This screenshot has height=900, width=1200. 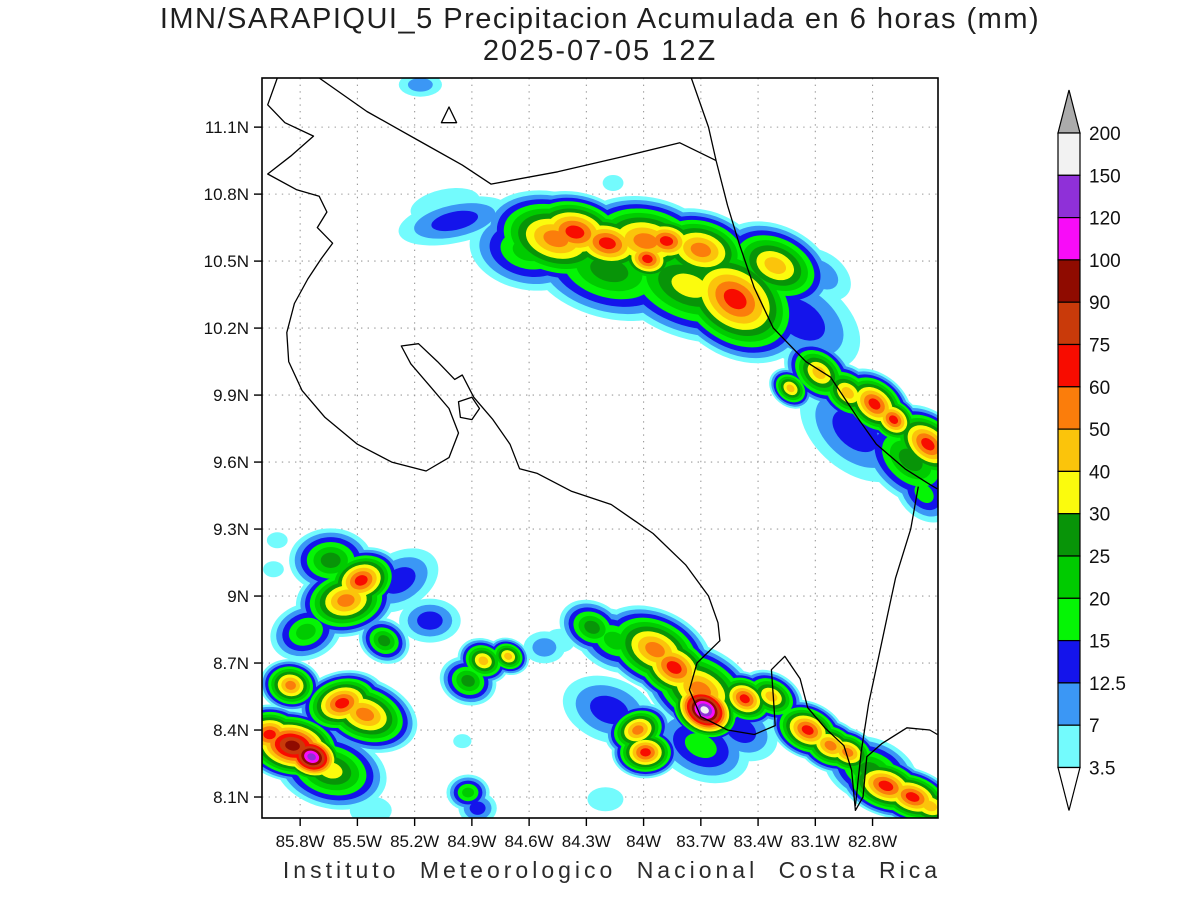 I want to click on colorbar-tick-label: 50, so click(x=1099, y=430).